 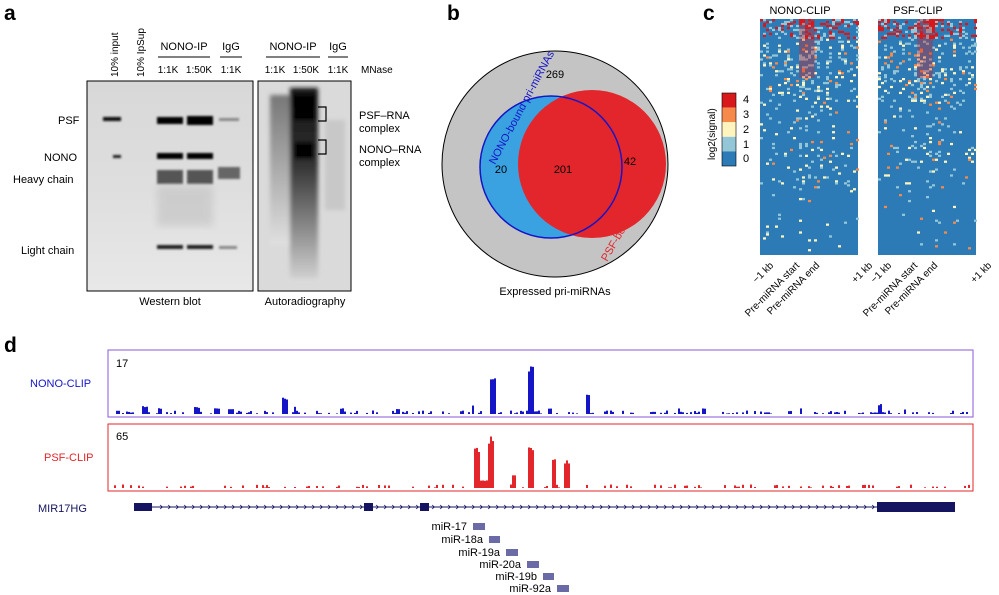 What do you see at coordinates (479, 553) in the screenshot?
I see `mirna-label: miR-19a` at bounding box center [479, 553].